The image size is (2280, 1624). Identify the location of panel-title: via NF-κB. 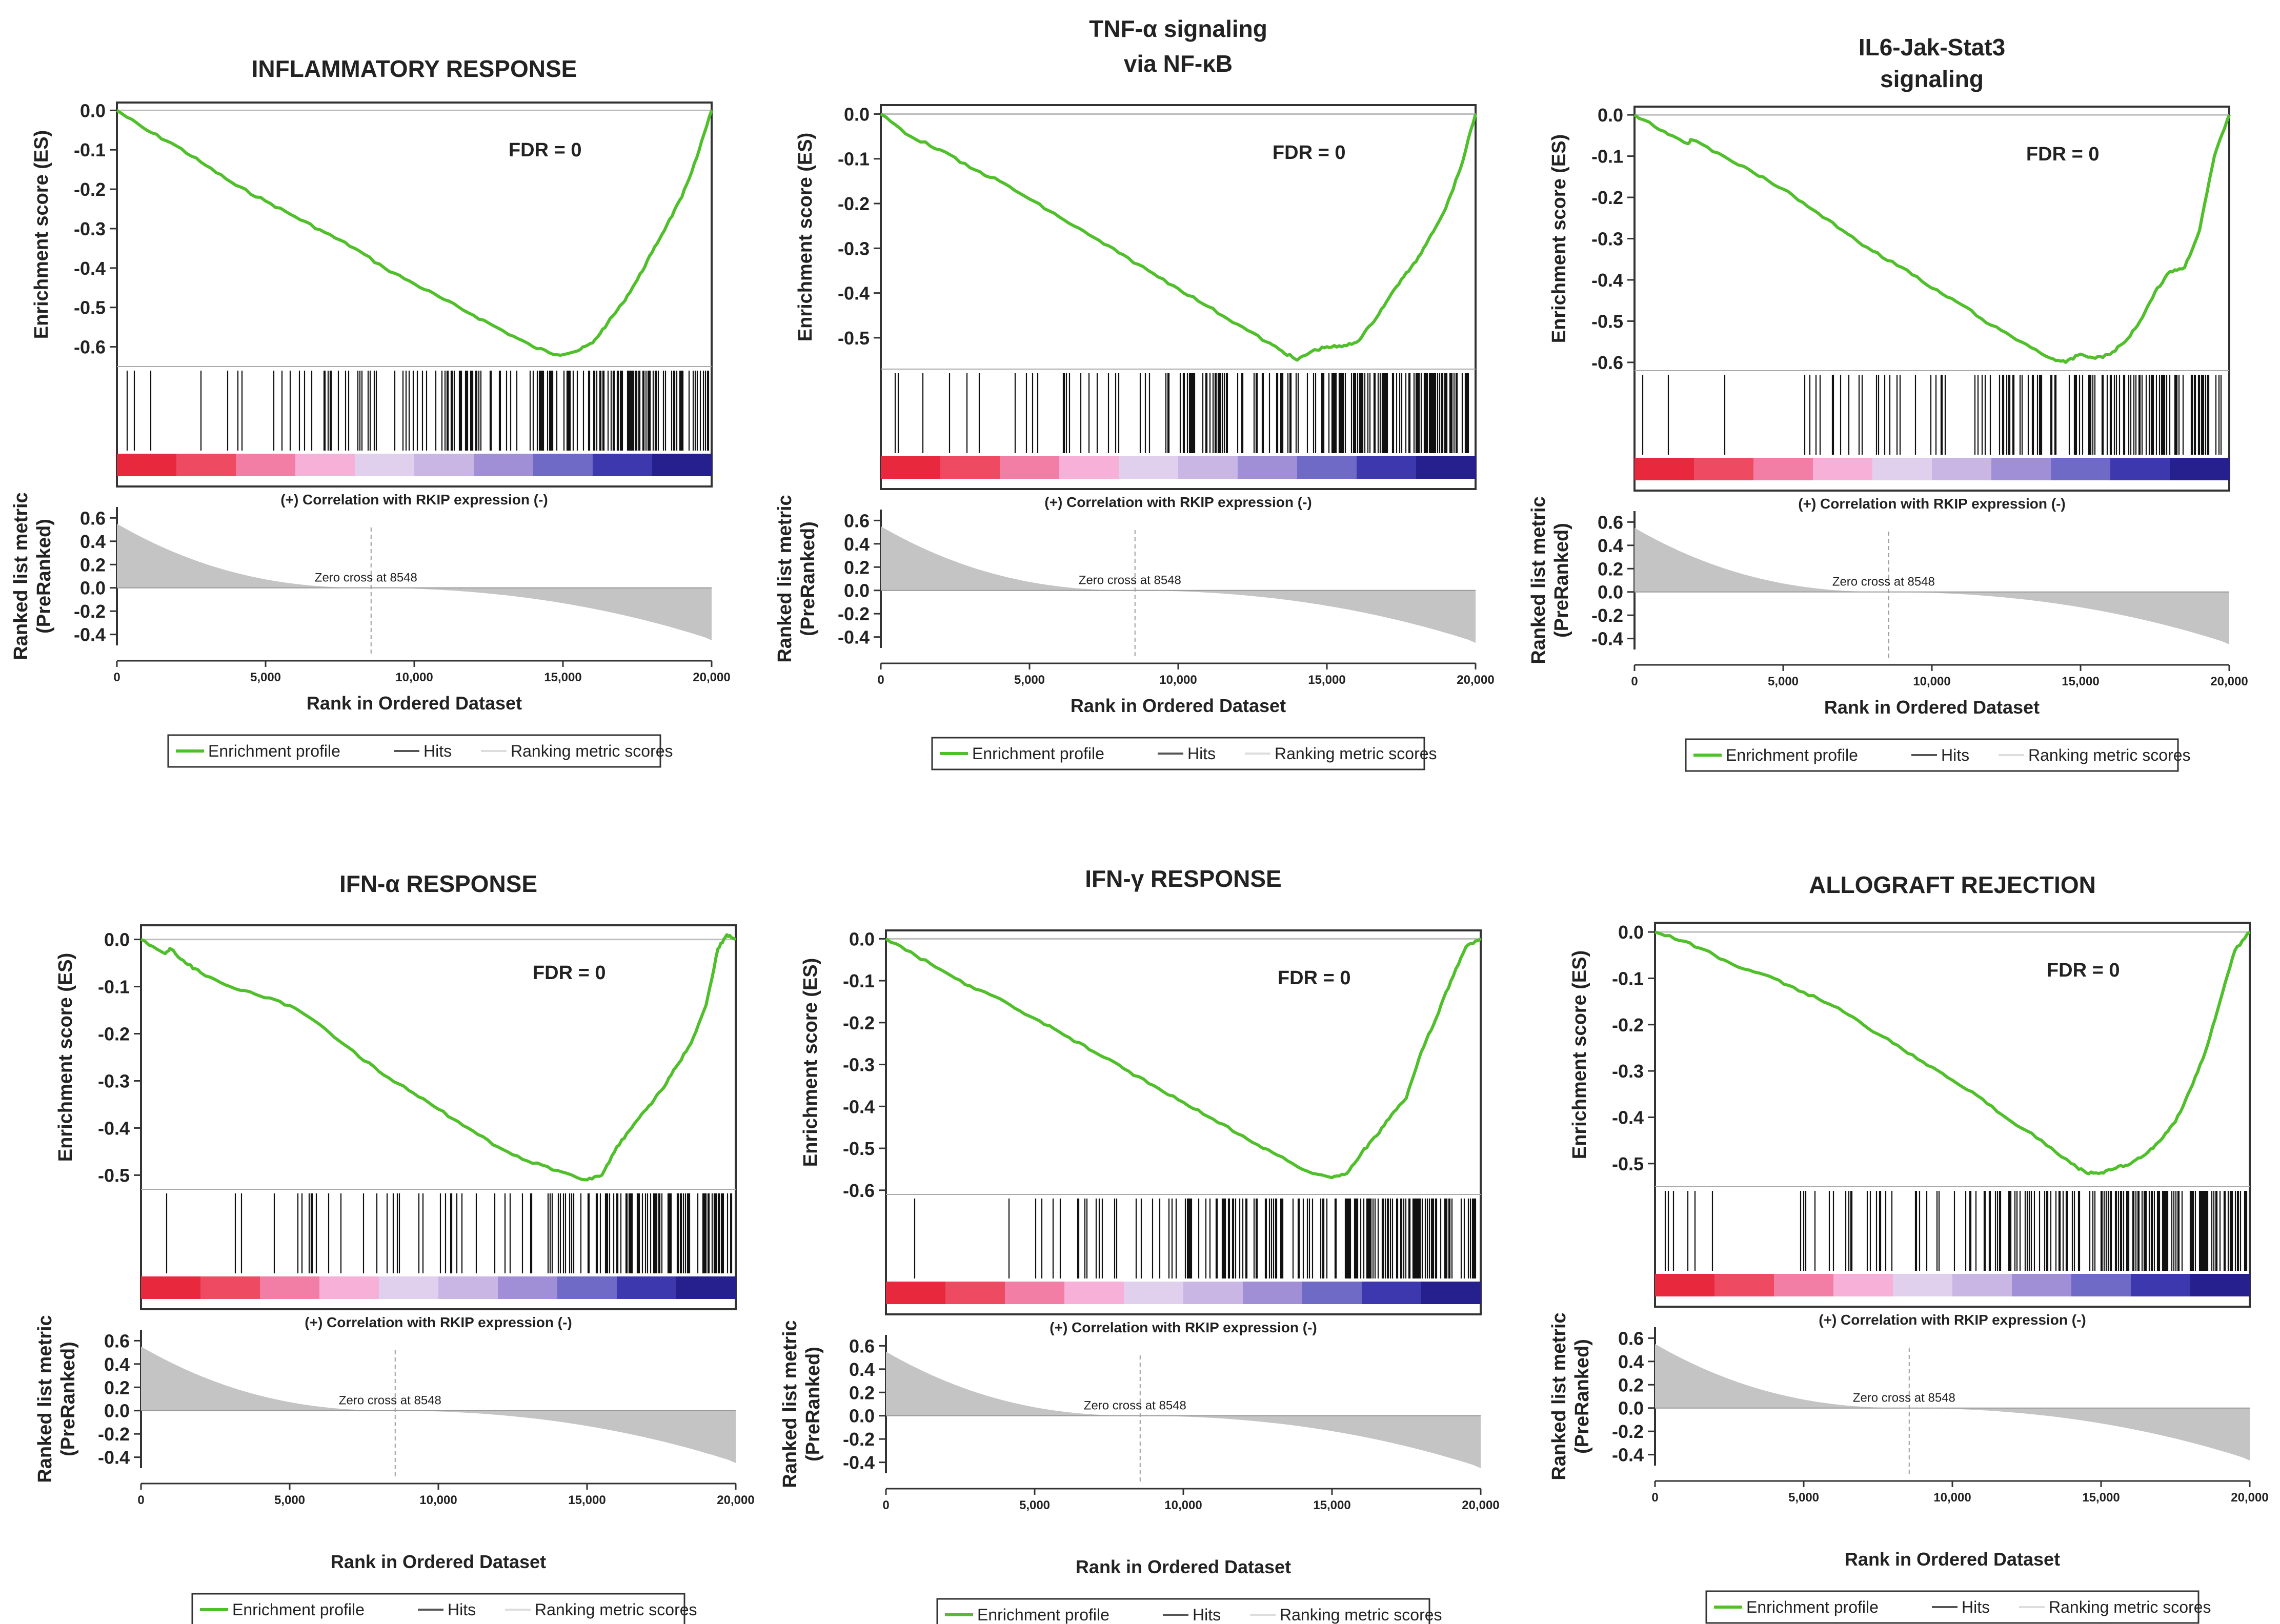
(1178, 63).